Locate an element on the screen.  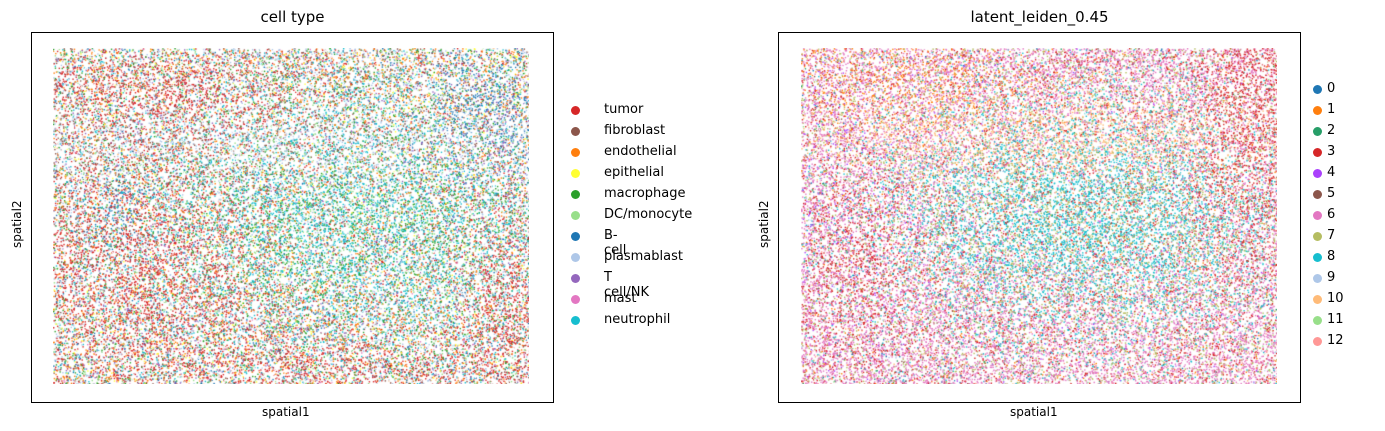
y-axis-label-leiden: spatial2 is located at coordinates (764, 224).